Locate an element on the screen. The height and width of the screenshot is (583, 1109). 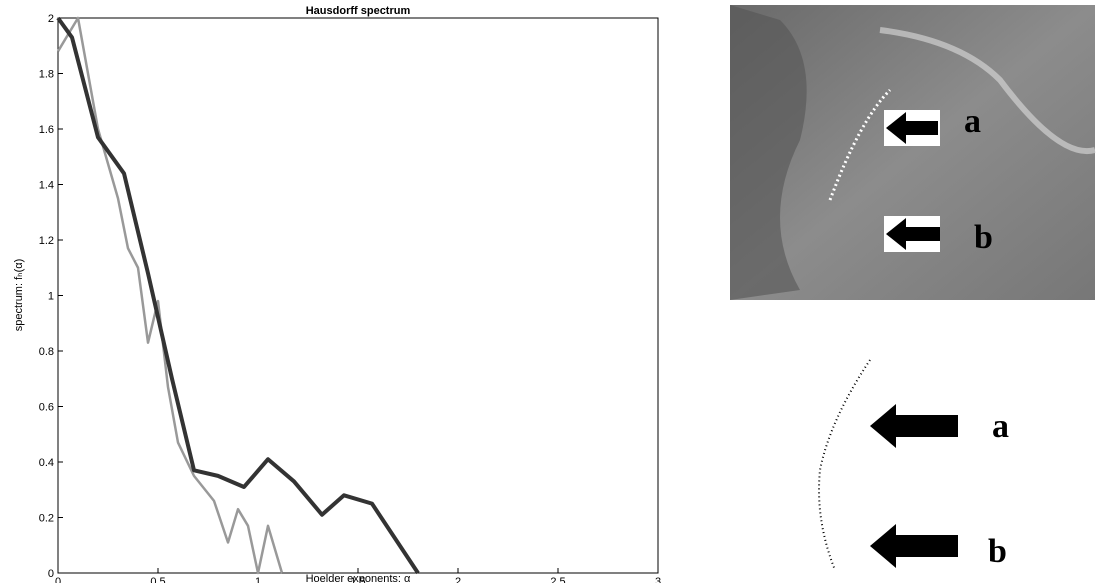
chart-title: Hausdorff spectrum is located at coordinates (358, 11).